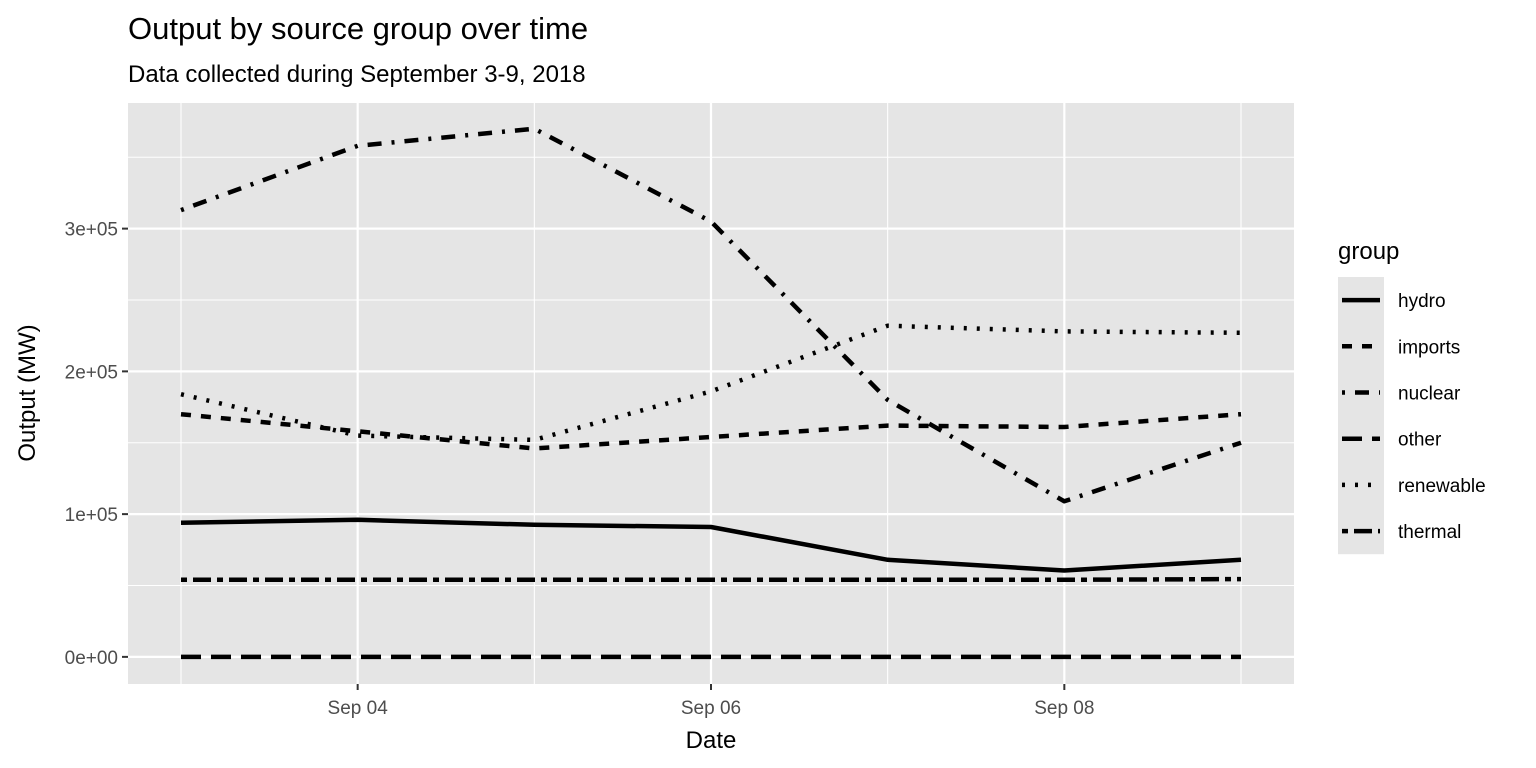 The height and width of the screenshot is (768, 1536). Describe the element at coordinates (91, 515) in the screenshot. I see `y-tick-label: 1e+05` at that location.